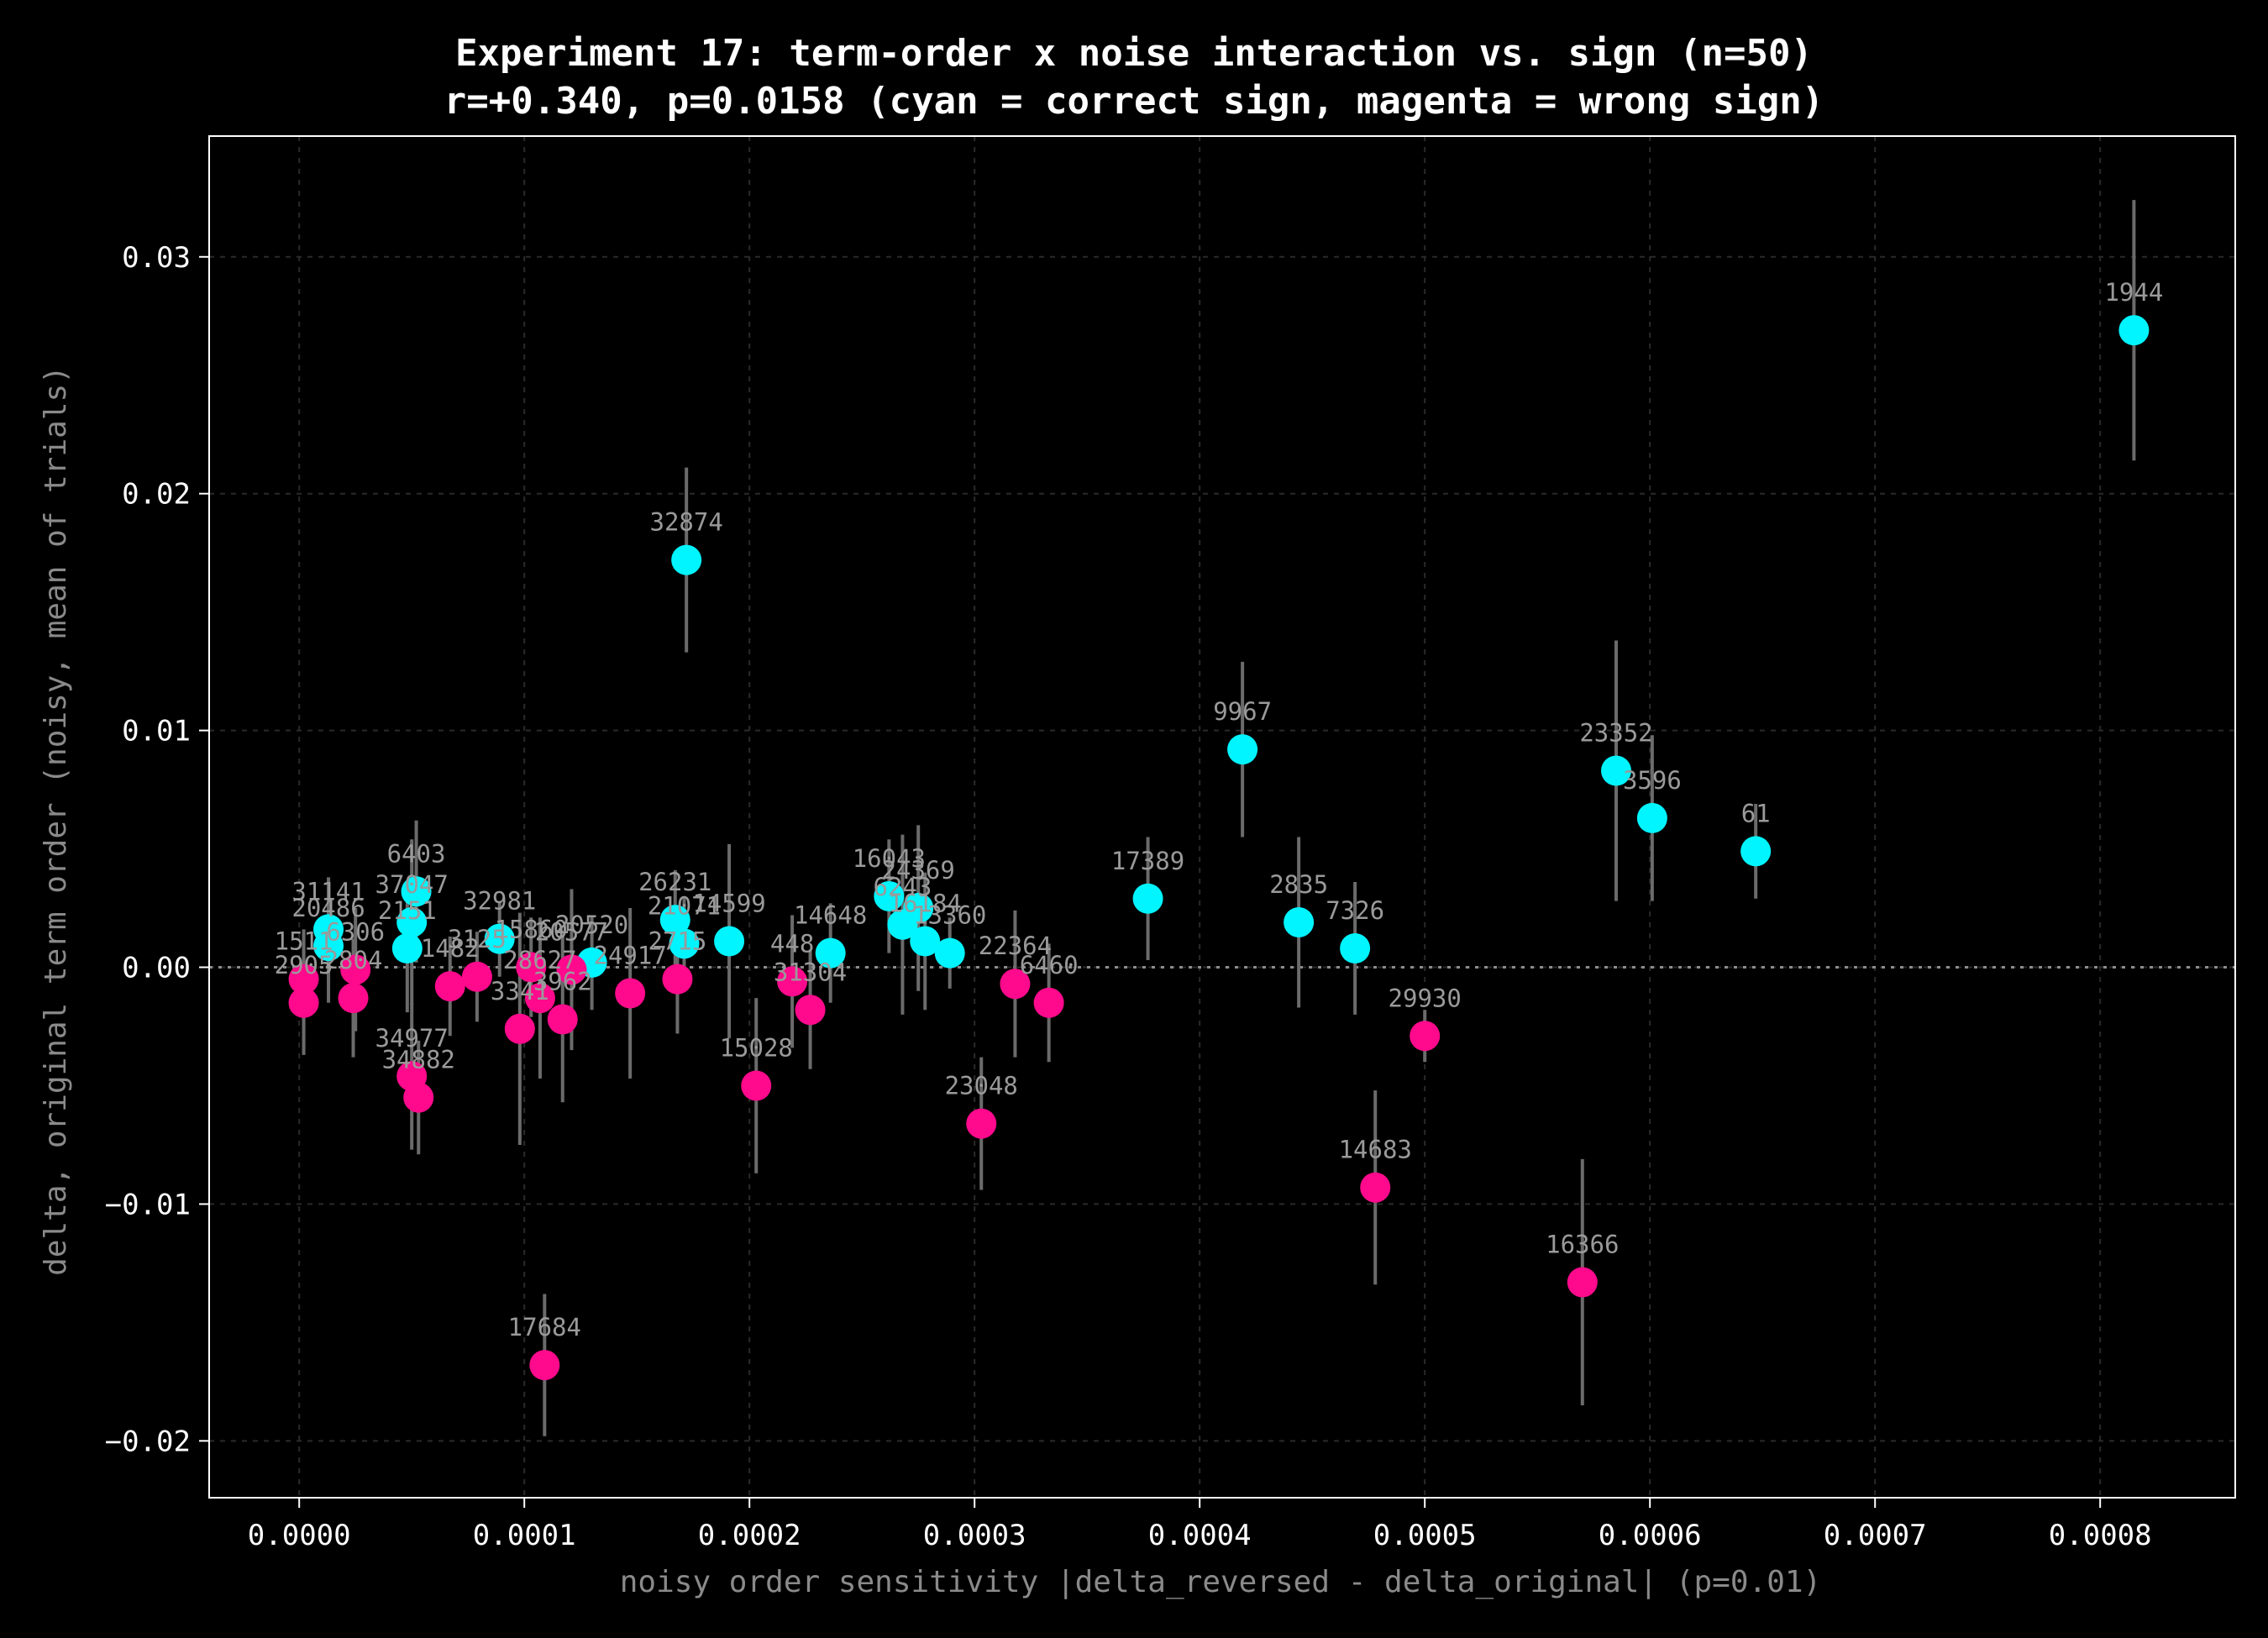 Image resolution: width=2268 pixels, height=1638 pixels. What do you see at coordinates (355, 931) in the screenshot?
I see `point-label: 6306` at bounding box center [355, 931].